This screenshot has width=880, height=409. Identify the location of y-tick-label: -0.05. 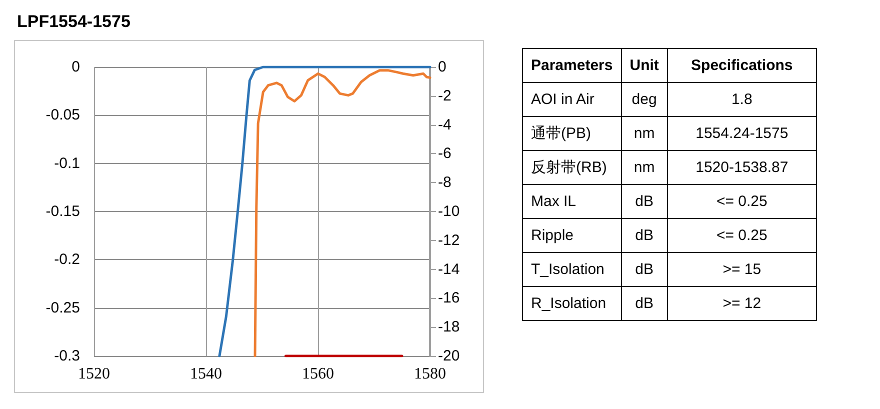
(63, 115).